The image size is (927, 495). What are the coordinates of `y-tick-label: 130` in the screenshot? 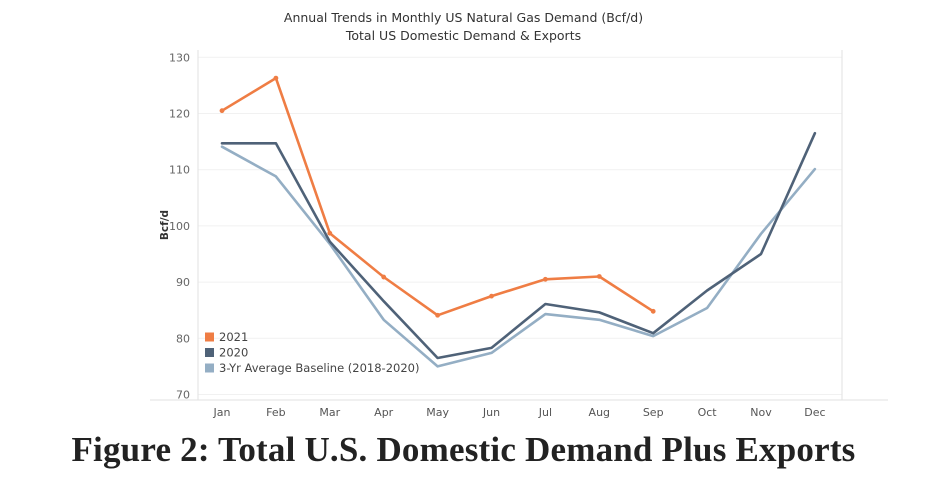 It's located at (179, 57).